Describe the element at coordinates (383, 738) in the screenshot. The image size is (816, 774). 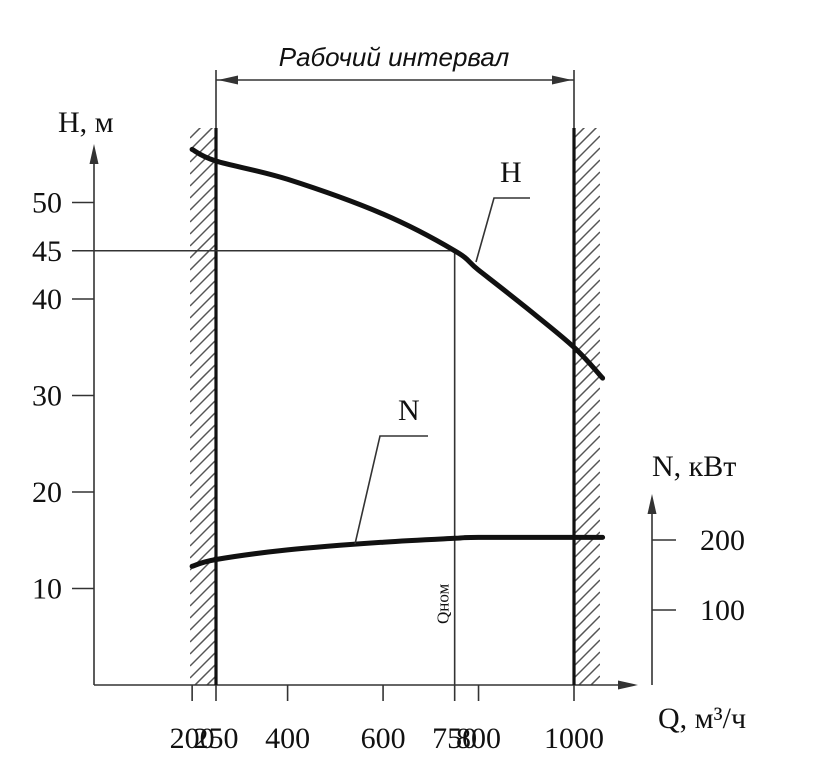
I see `x-tick-label-600: 600` at that location.